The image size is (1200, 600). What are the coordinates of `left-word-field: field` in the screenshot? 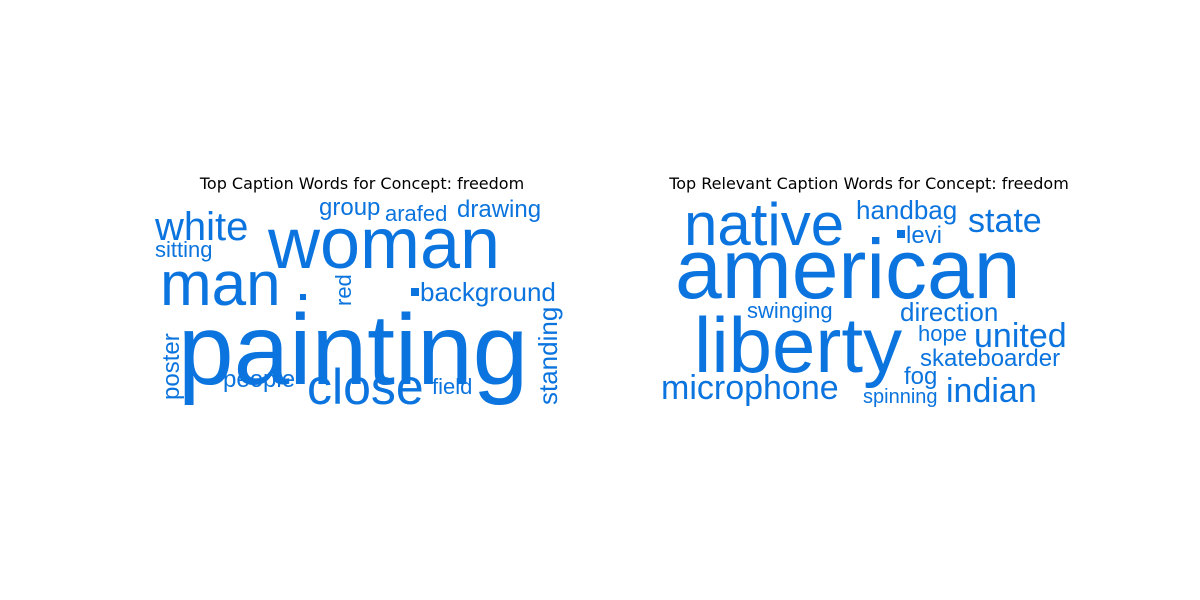 It's located at (452, 386).